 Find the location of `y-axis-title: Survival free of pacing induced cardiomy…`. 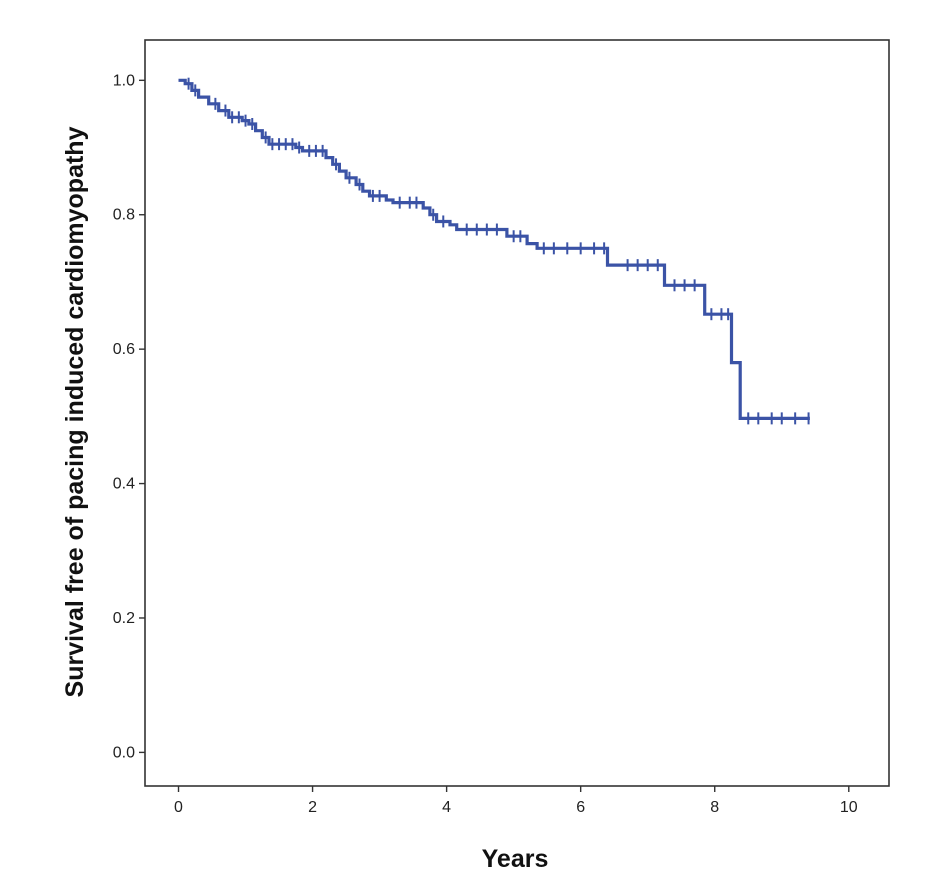

y-axis-title: Survival free of pacing induced cardiomy… is located at coordinates (75, 411).